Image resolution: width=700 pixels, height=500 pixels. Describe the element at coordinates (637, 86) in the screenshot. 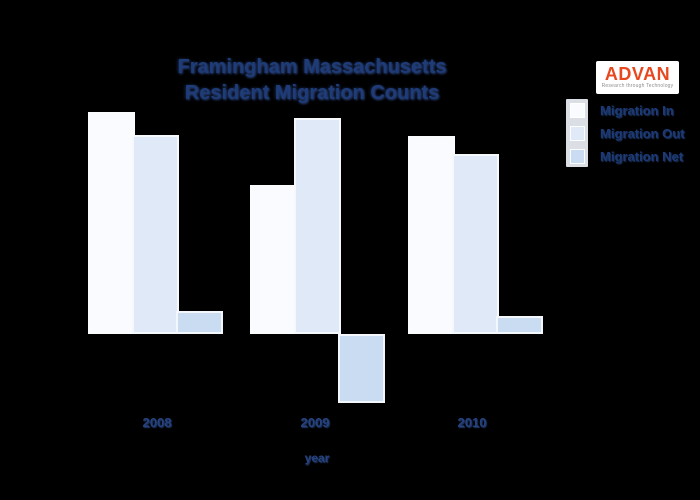

I see `advan-logo-tagline: Research through Technology` at that location.